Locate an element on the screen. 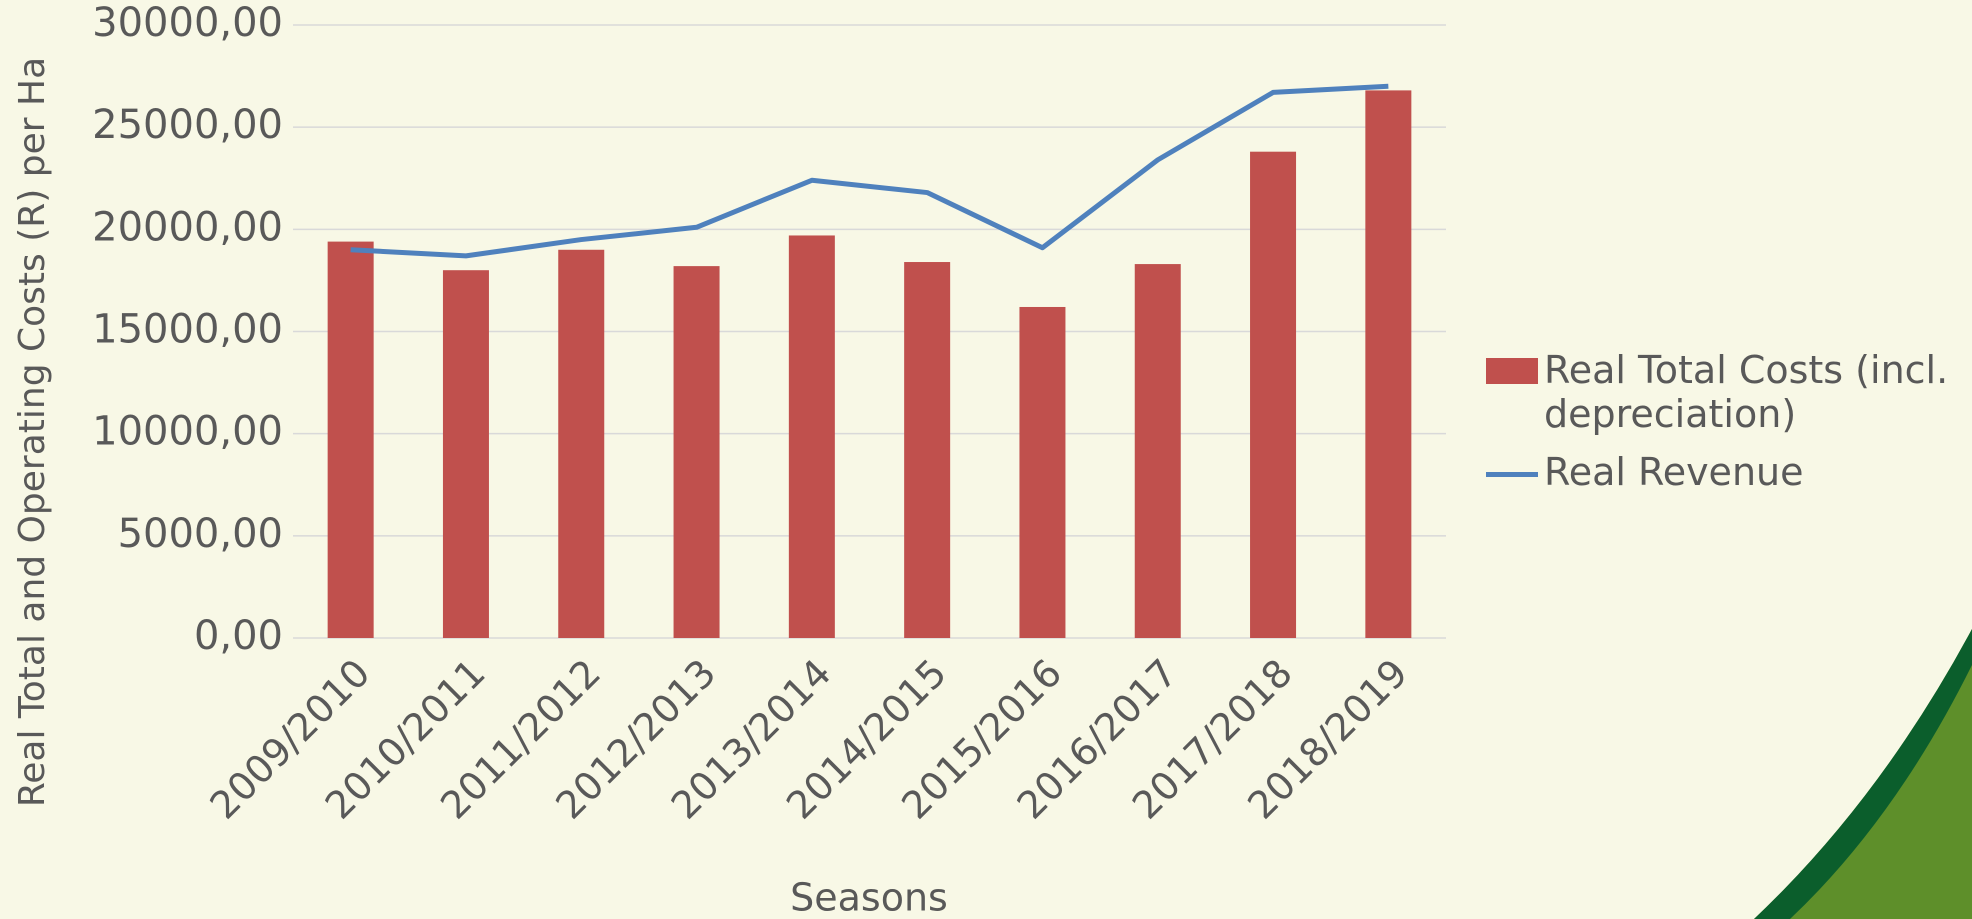 Image resolution: width=1972 pixels, height=919 pixels. legend-label: Real Revenue is located at coordinates (1674, 472).